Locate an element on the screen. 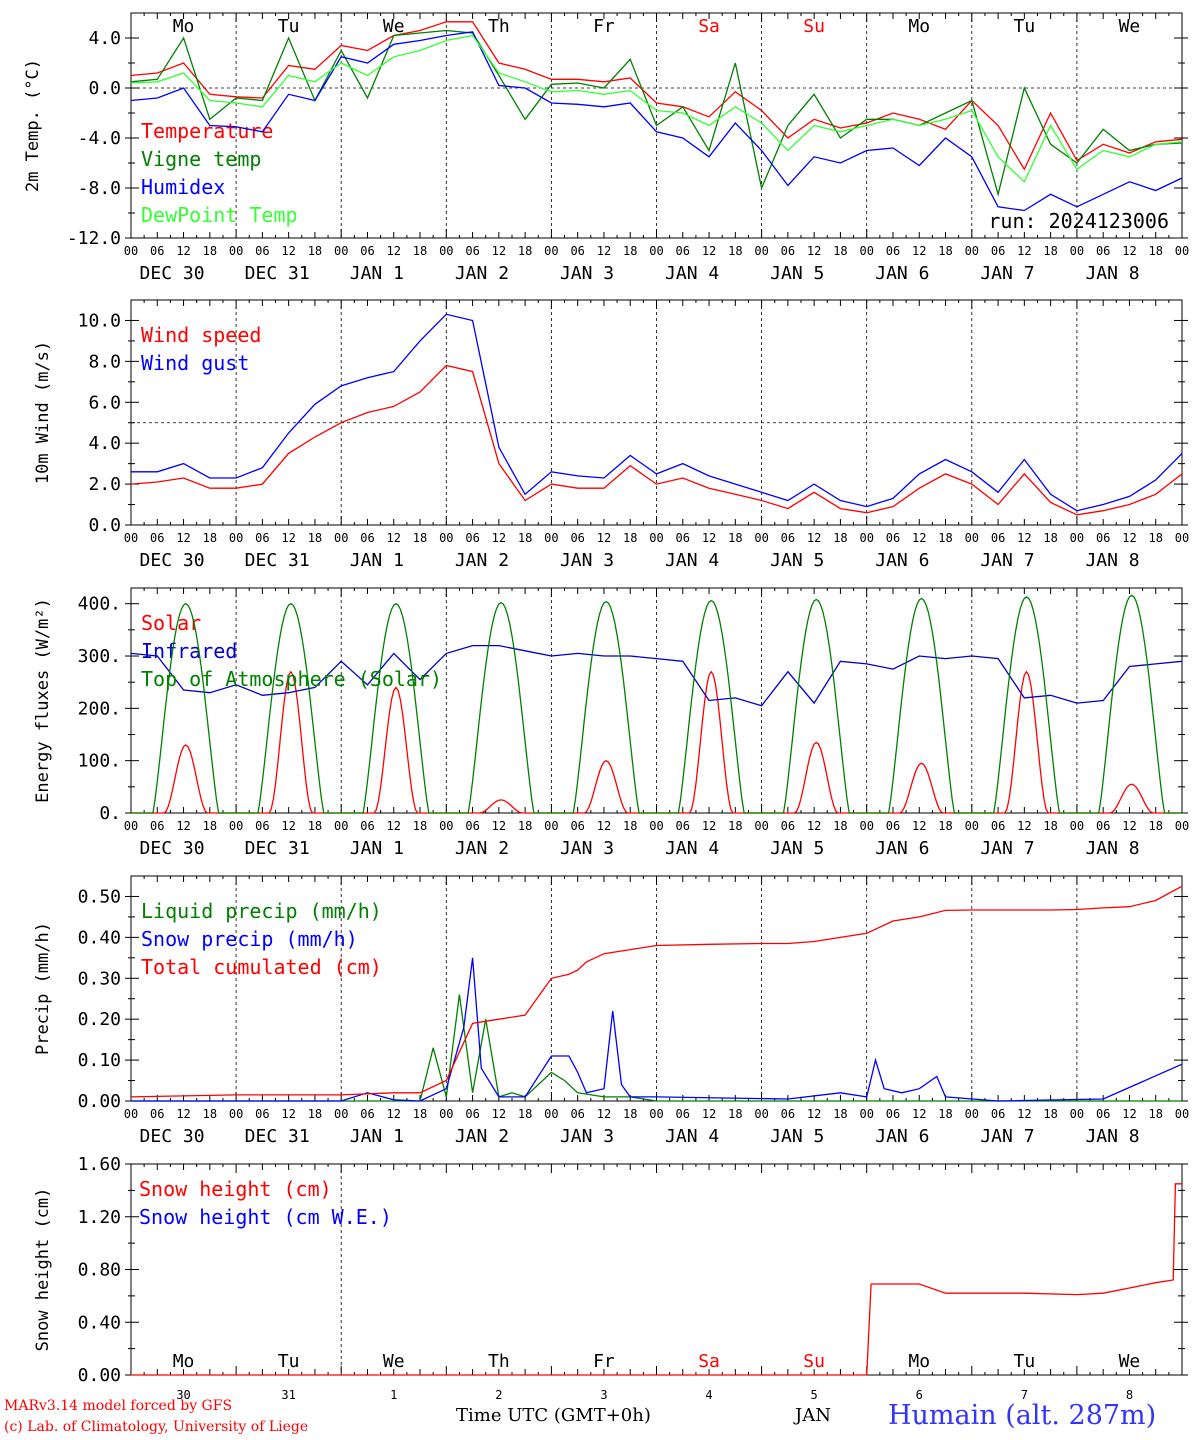 The width and height of the screenshot is (1194, 1440). date-label: JAN 3 is located at coordinates (587, 1136).